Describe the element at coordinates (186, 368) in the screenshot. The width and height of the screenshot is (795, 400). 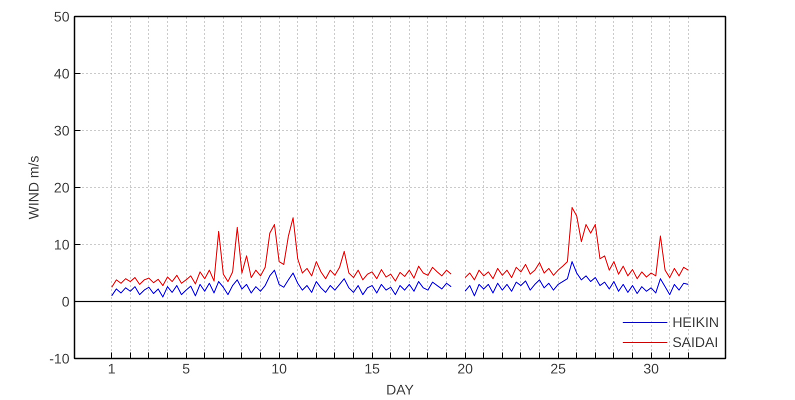
I see `x-tick-label: 5` at that location.